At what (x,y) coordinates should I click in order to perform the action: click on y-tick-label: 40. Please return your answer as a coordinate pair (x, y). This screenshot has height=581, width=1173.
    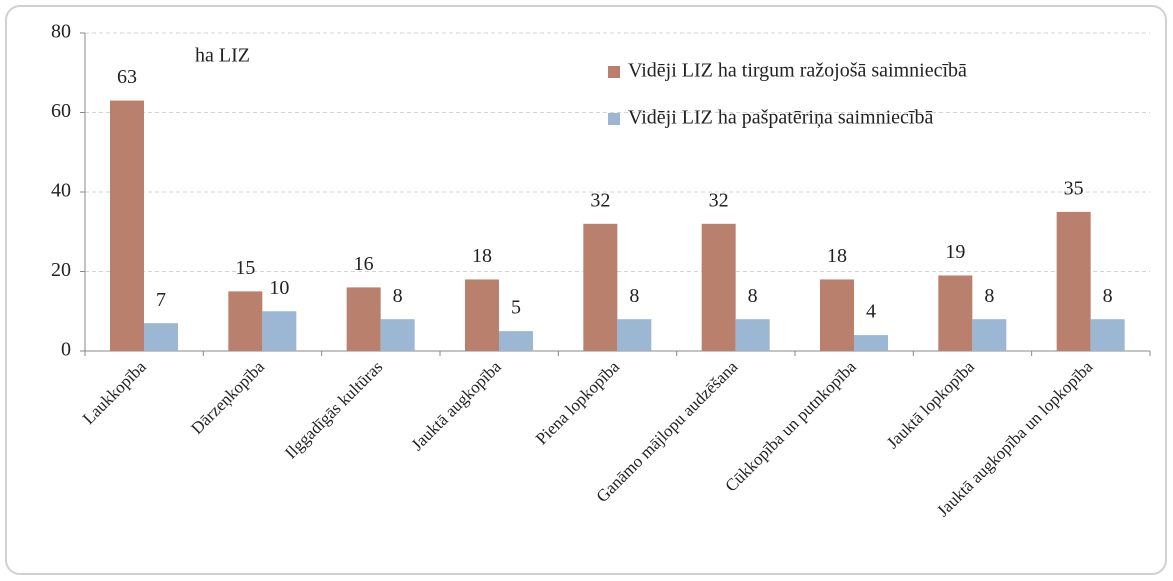
    Looking at the image, I should click on (61, 191).